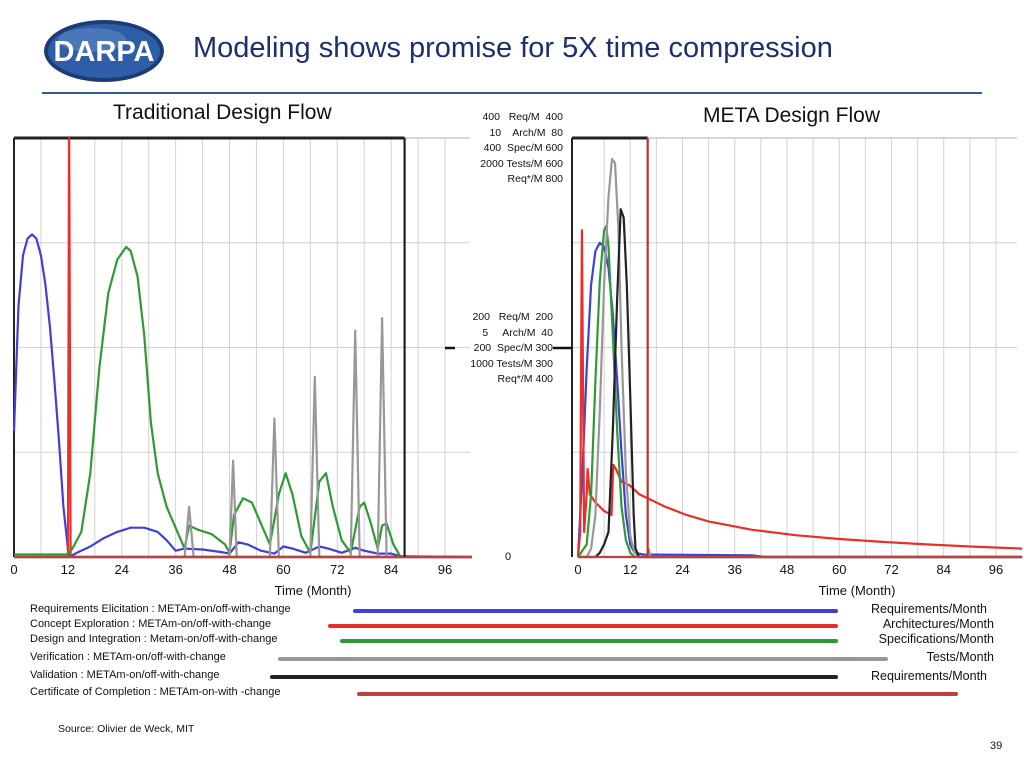 Image resolution: width=1024 pixels, height=768 pixels. I want to click on right-x-tick-label: 24, so click(682, 569).